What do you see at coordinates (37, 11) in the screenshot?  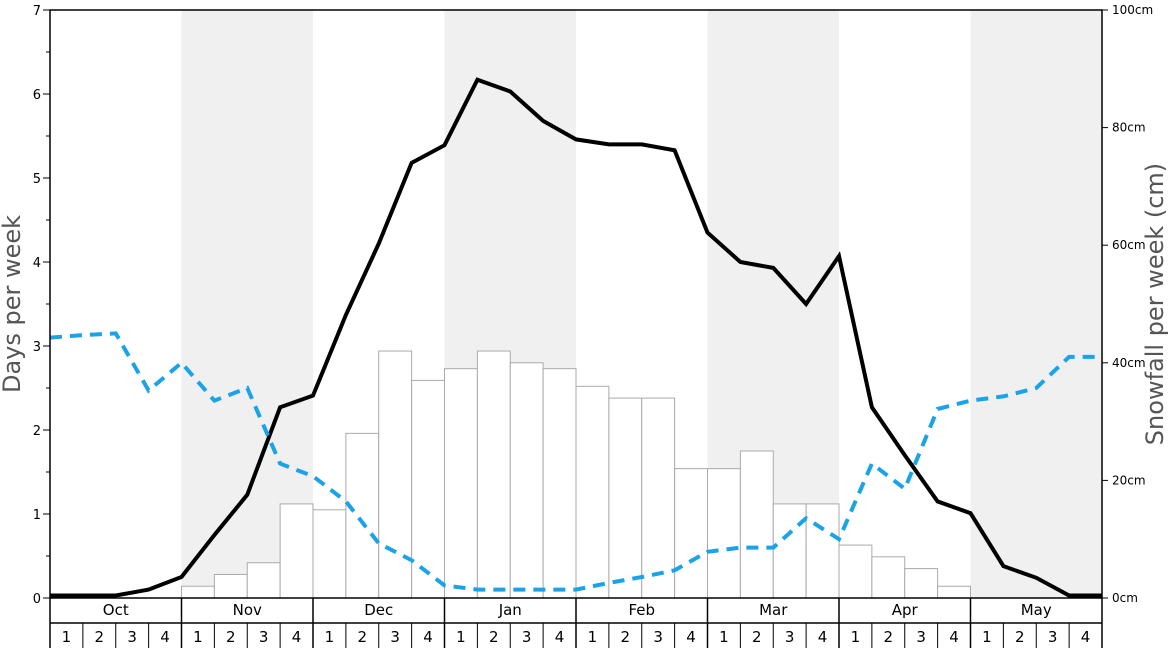 I see `left-tick-label: 7` at bounding box center [37, 11].